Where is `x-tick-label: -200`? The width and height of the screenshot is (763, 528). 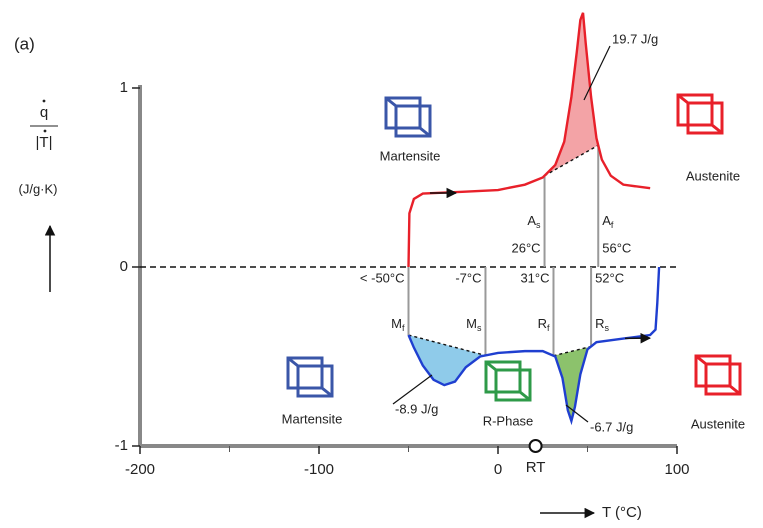 x-tick-label: -200 is located at coordinates (140, 469).